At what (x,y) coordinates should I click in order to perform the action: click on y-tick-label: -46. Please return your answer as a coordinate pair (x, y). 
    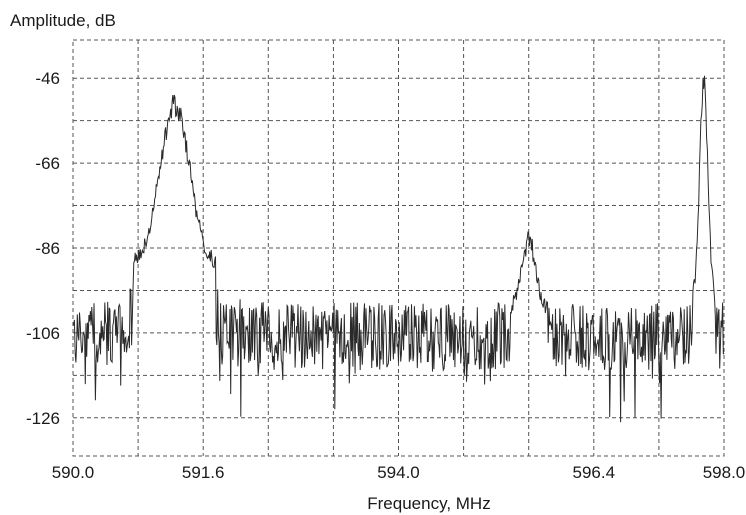
    Looking at the image, I should click on (47, 78).